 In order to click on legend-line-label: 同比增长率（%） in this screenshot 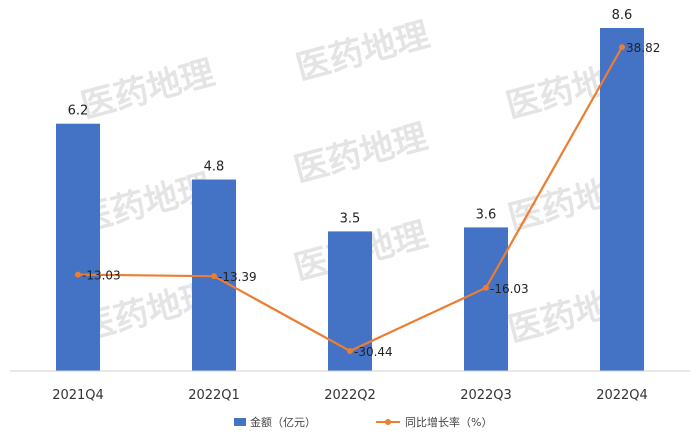, I will do `click(448, 422)`.